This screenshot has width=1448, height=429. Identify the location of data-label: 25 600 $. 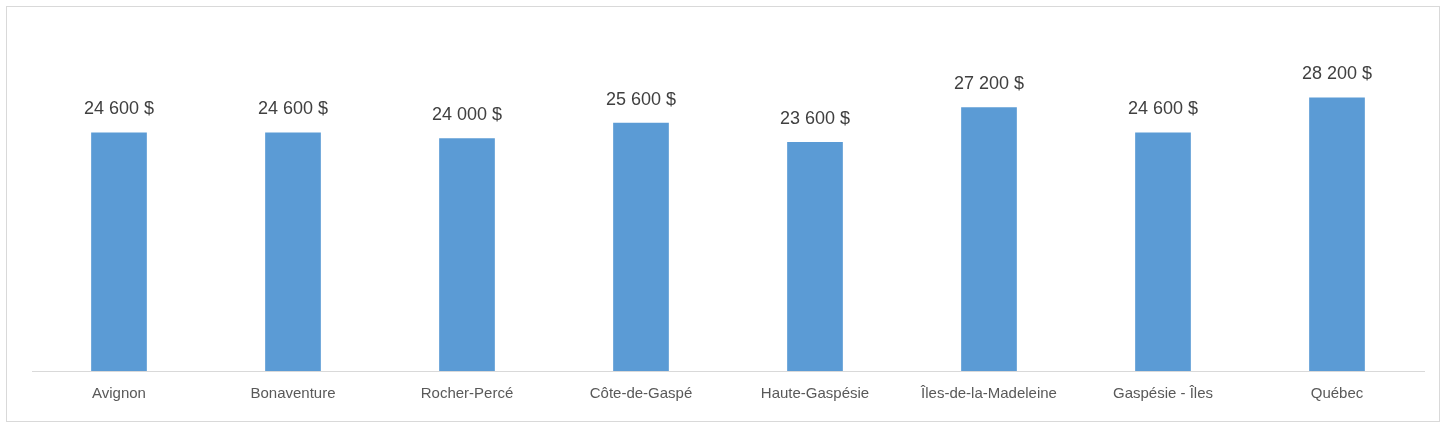
(641, 98).